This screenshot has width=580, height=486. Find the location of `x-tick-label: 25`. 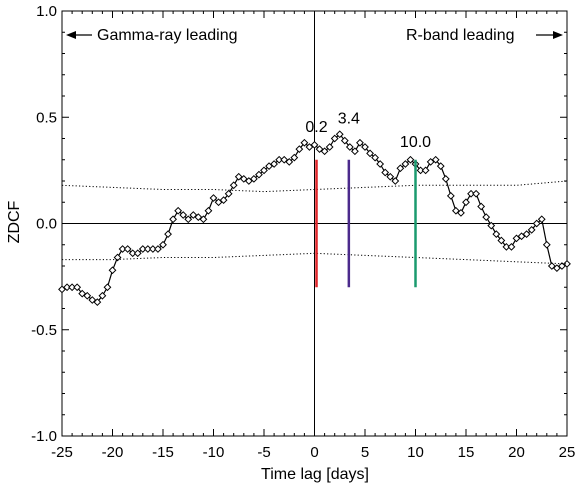

x-tick-label: 25 is located at coordinates (567, 452).